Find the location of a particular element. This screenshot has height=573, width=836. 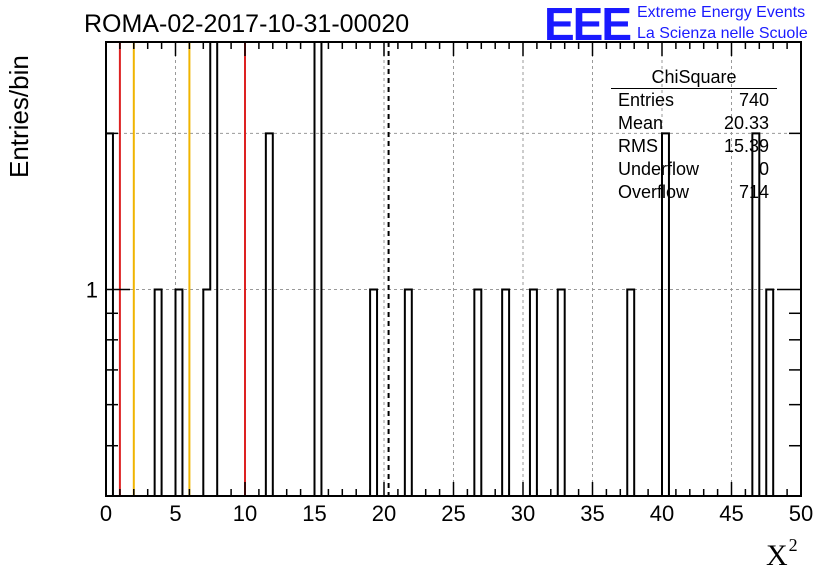

x-axis-label: X2 is located at coordinates (782, 554).